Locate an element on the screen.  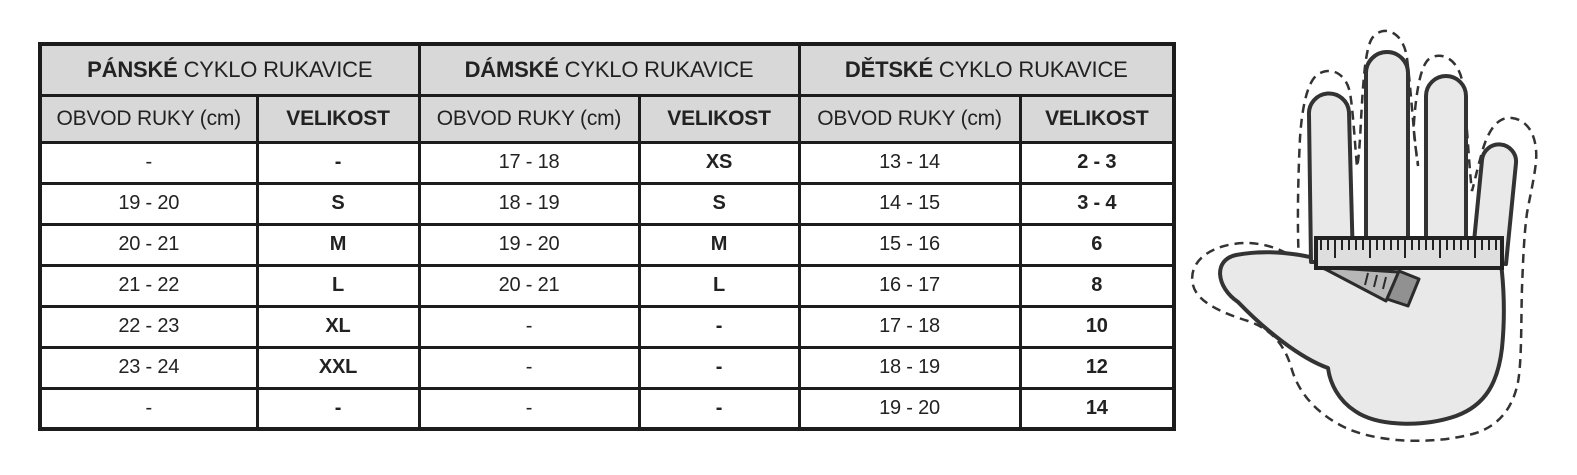
cell-velikost: 2 - 3 is located at coordinates (1097, 162).